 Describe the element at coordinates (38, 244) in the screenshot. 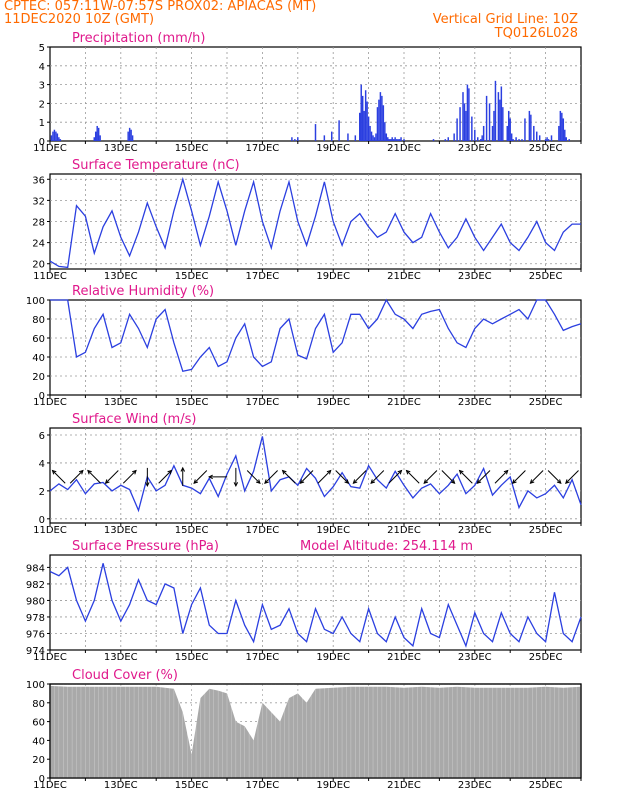

I see `y-tick-label: 24` at that location.